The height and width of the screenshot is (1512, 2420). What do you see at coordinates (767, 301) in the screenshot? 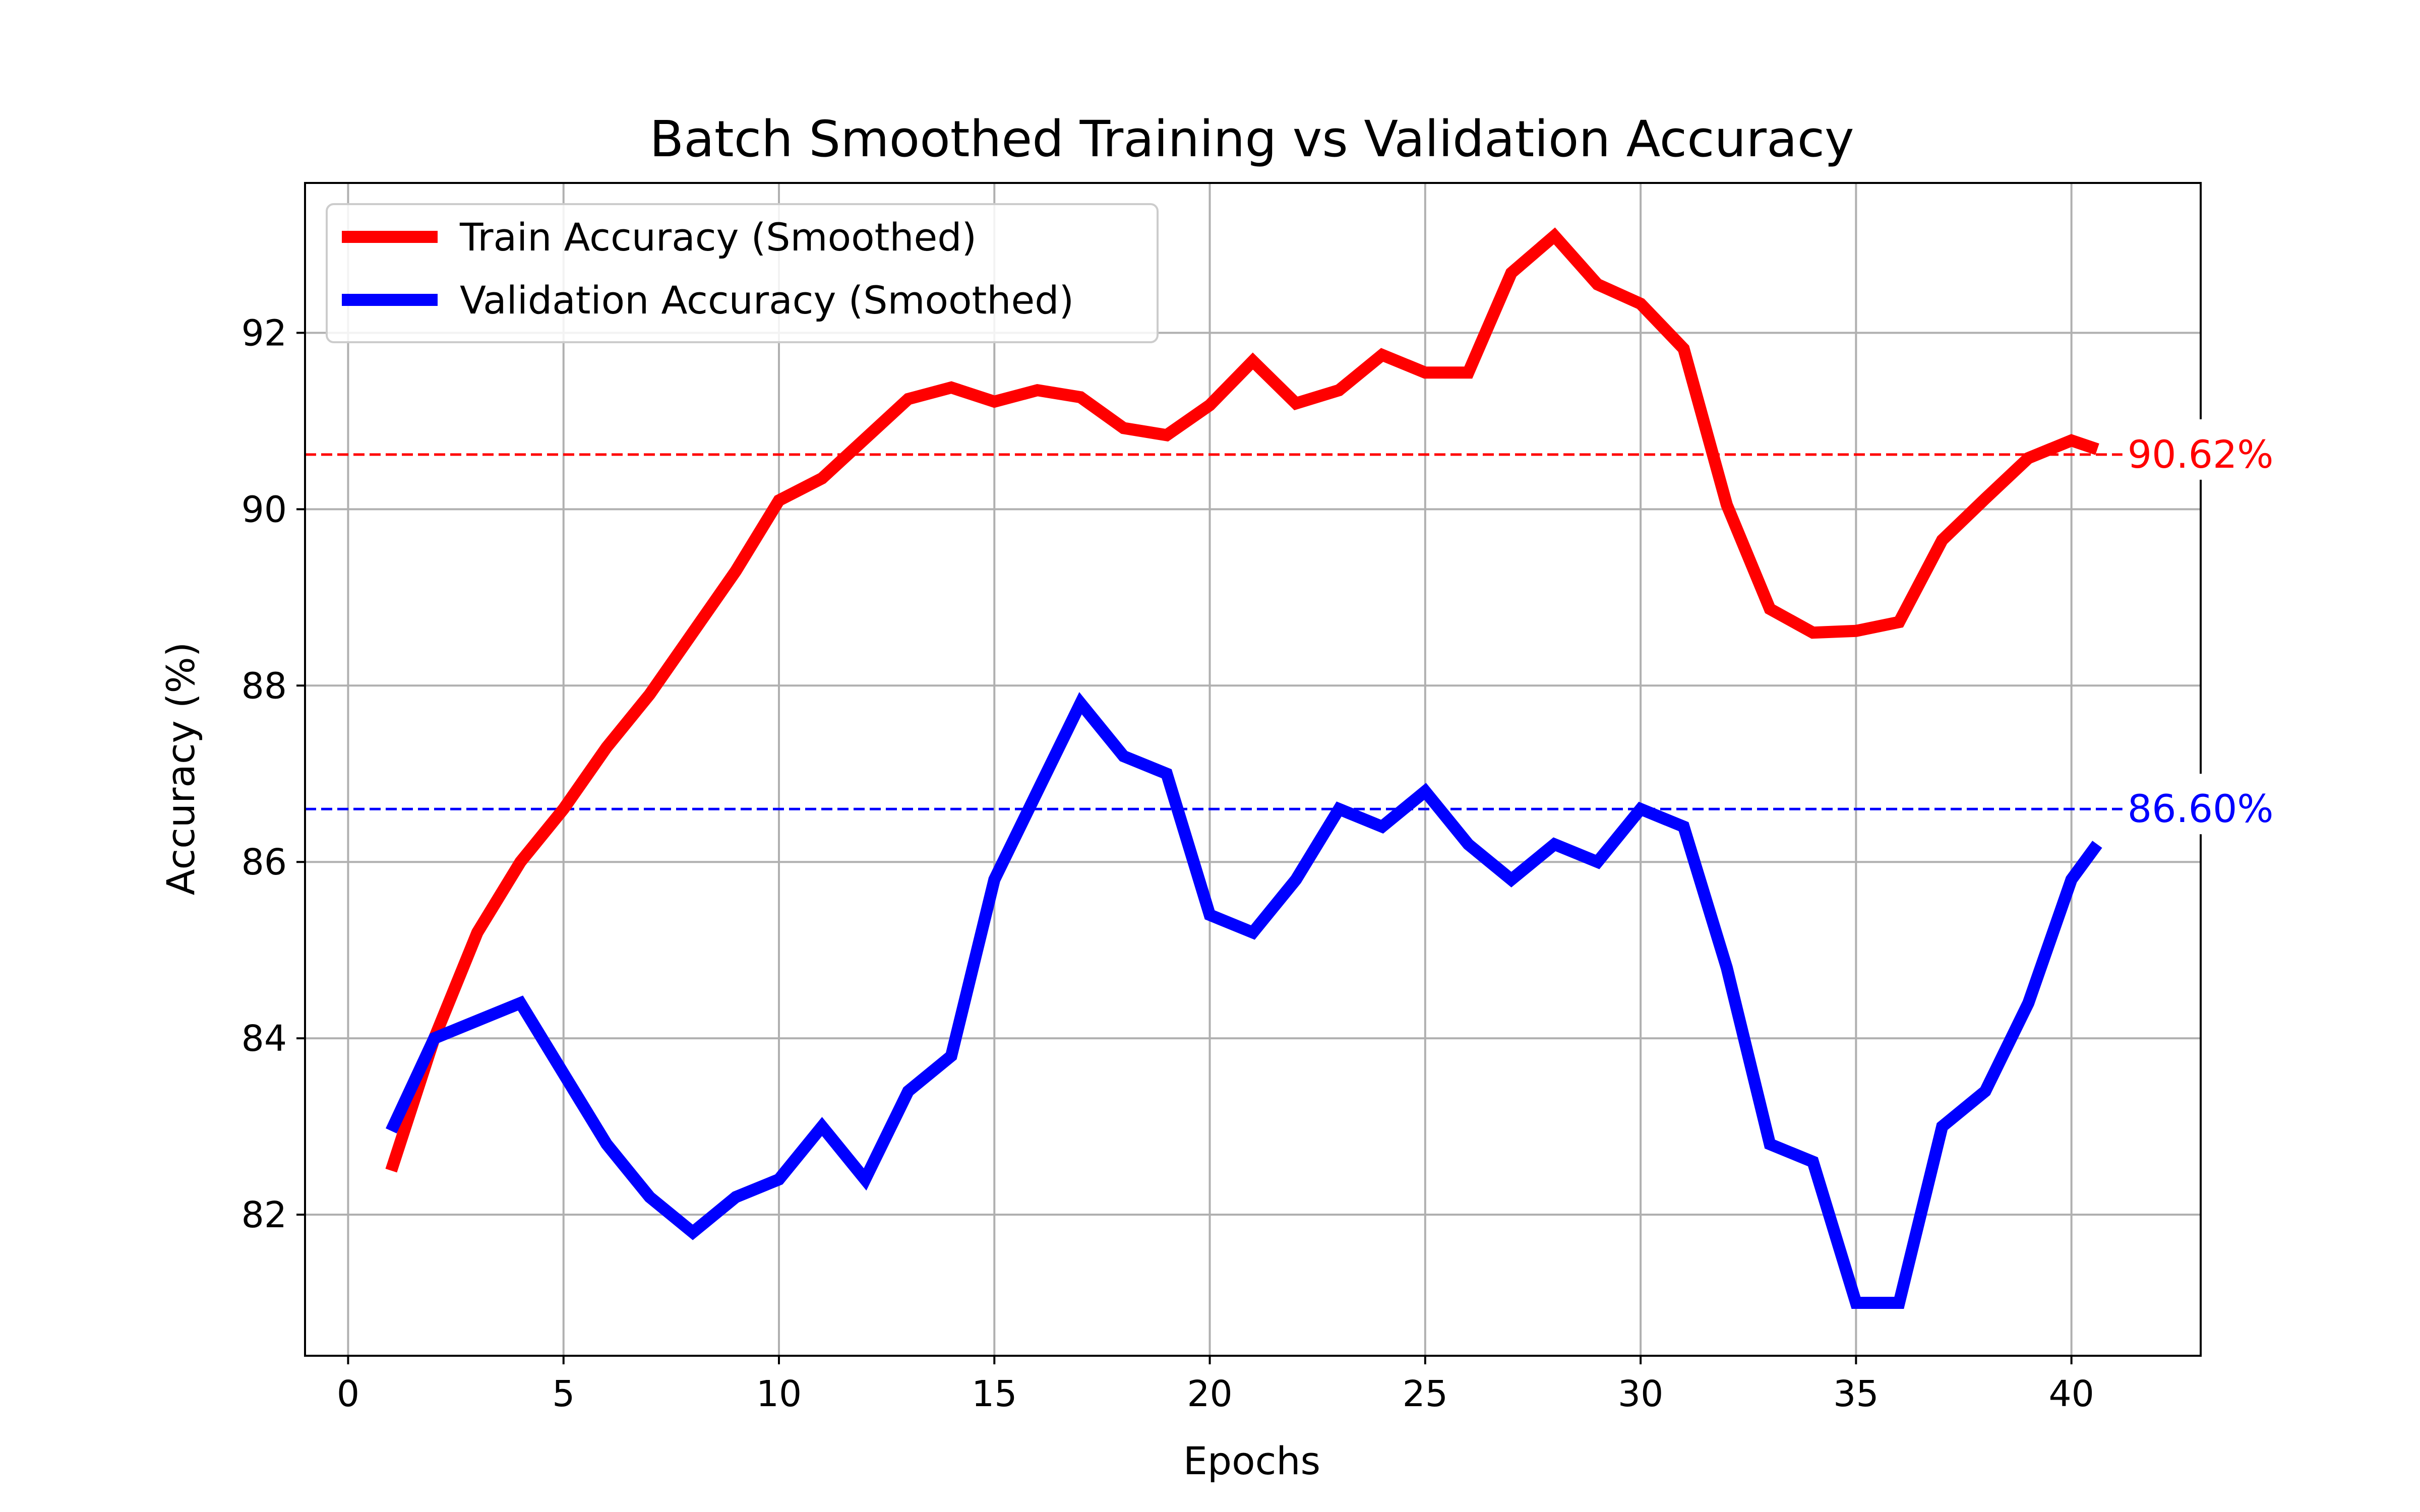
I see `legend-label-validation: Validation Accuracy (Smoothed)` at bounding box center [767, 301].